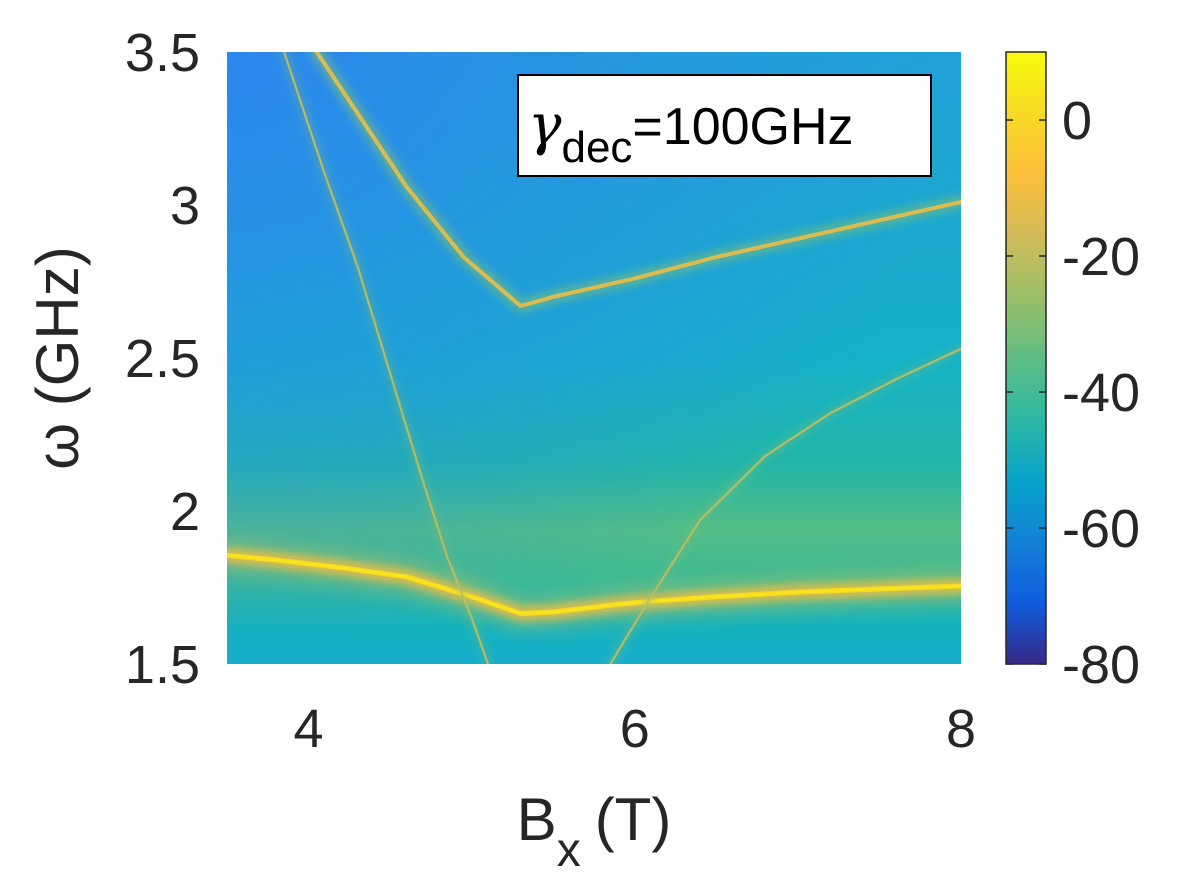  I want to click on x-axis-title-unit: (T), so click(633, 819).